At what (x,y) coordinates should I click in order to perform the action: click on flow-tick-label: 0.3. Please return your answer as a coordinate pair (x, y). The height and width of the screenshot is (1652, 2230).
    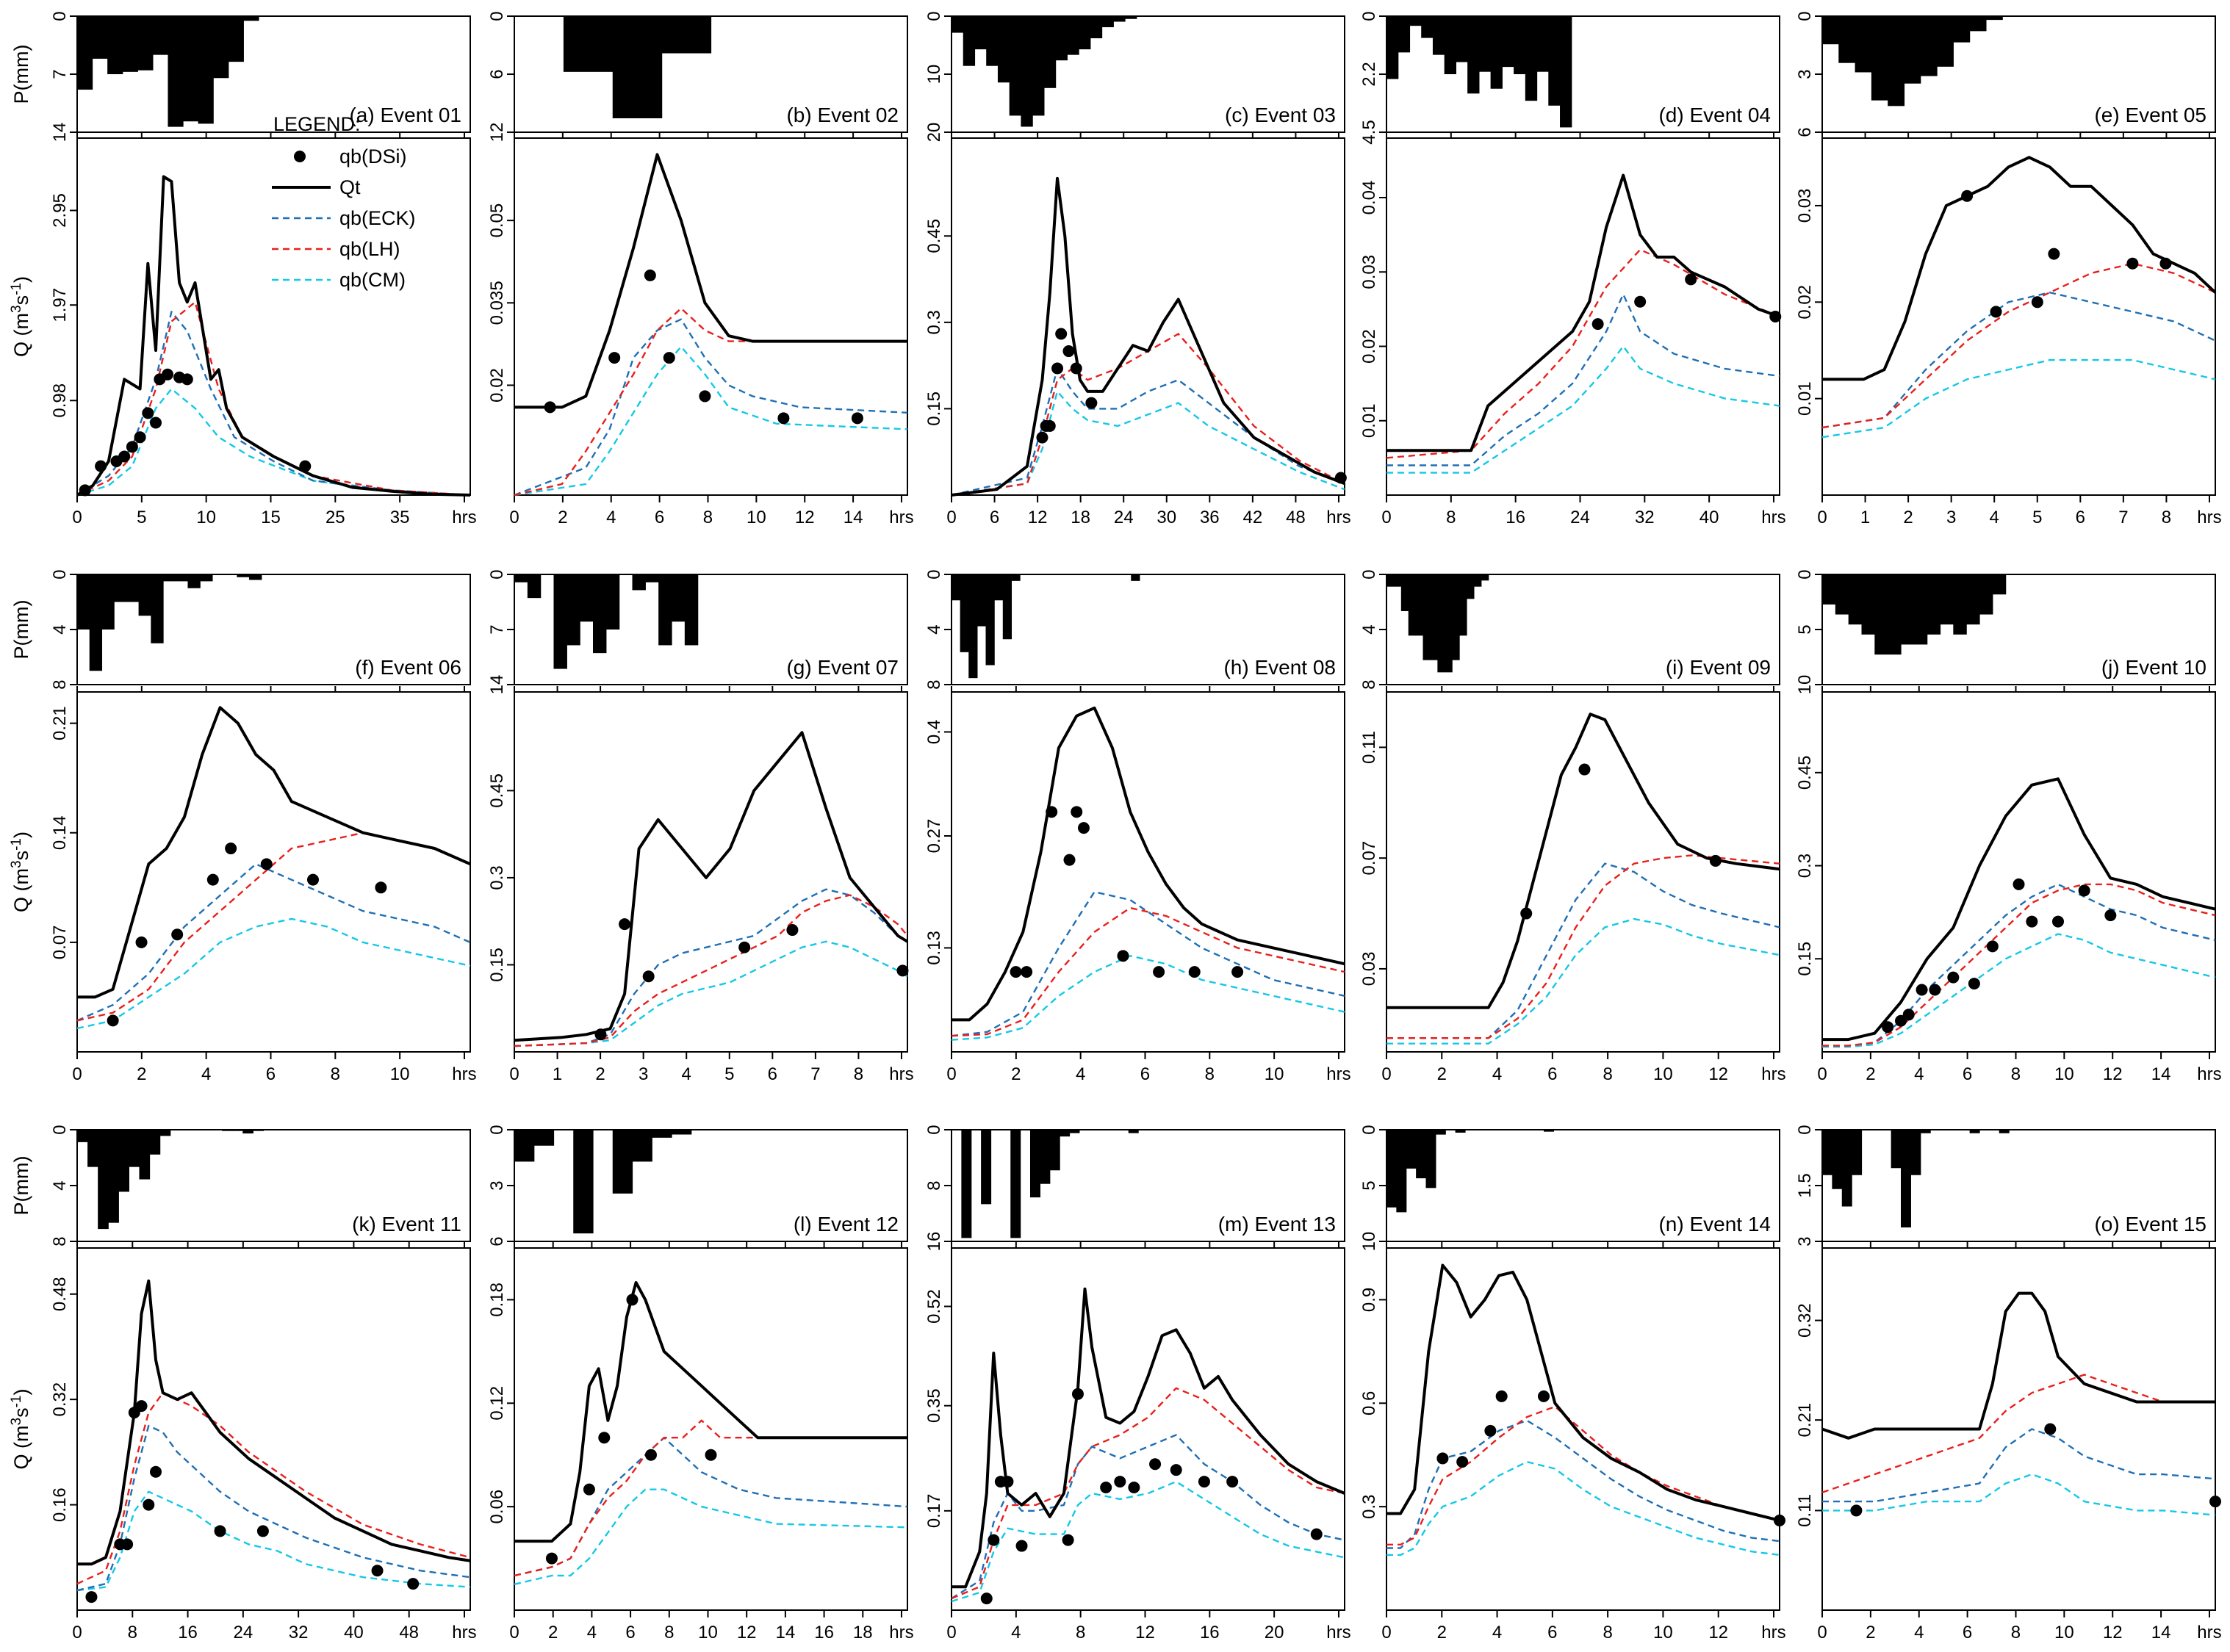
    Looking at the image, I should click on (934, 322).